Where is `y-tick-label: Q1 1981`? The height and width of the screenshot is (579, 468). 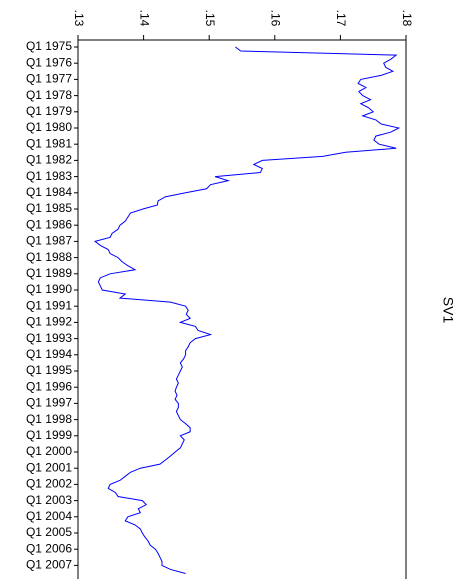
y-tick-label: Q1 1981 is located at coordinates (49, 143).